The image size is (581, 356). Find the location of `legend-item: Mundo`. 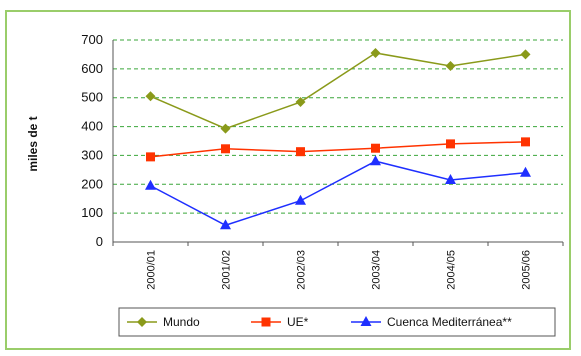

legend-item: Mundo is located at coordinates (163, 322).